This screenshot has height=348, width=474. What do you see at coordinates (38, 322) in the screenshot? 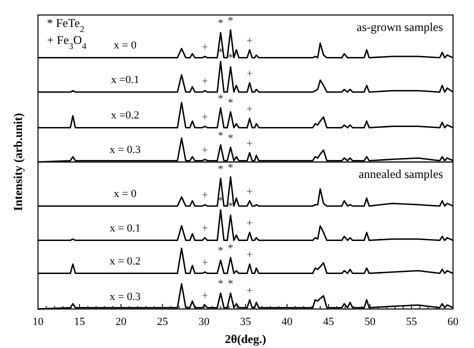
I see `x-tick-label: 10` at bounding box center [38, 322].